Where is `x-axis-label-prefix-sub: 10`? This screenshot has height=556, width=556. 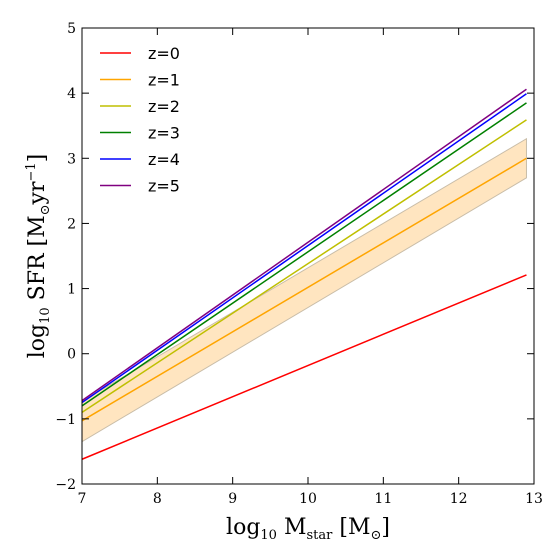
x-axis-label-prefix-sub: 10 is located at coordinates (268, 535).